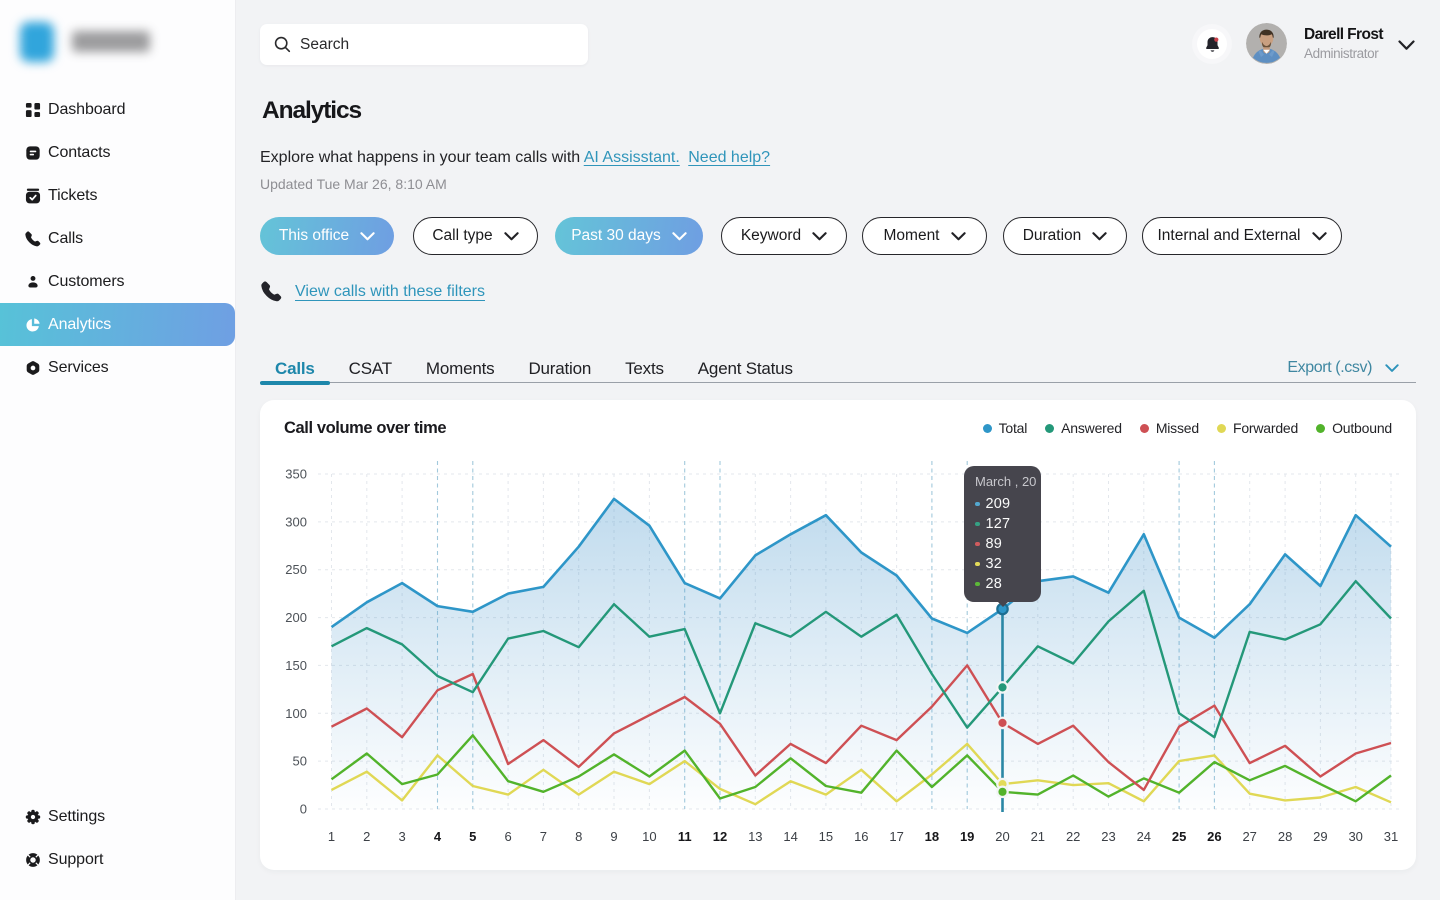 The image size is (1440, 900). Describe the element at coordinates (1285, 836) in the screenshot. I see `svg-text: 28` at that location.